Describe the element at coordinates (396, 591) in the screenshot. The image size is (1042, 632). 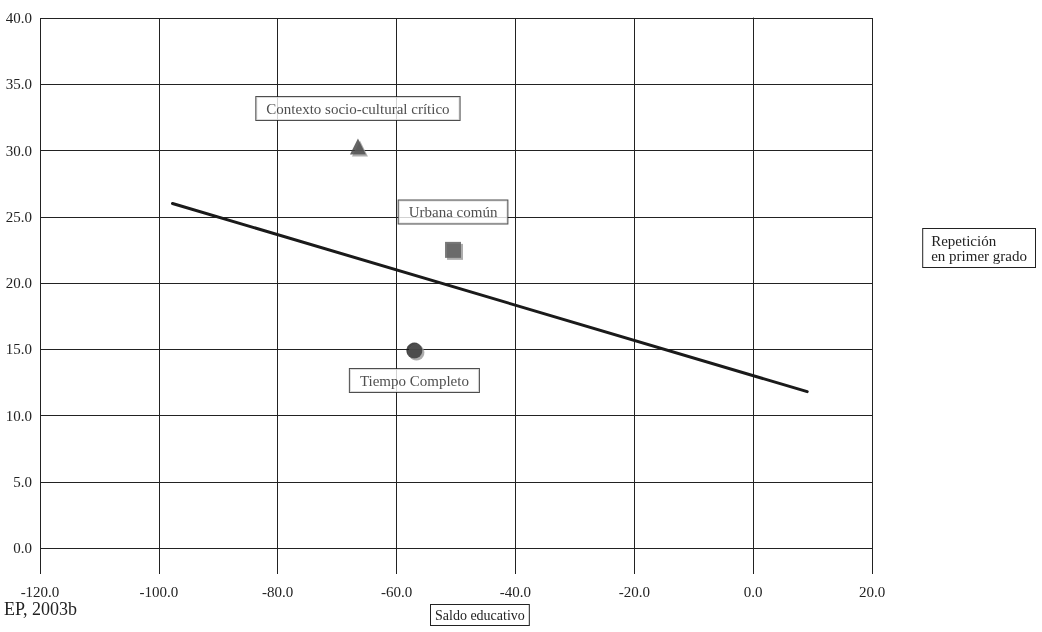
I see `x-tick-label: -60.0` at that location.